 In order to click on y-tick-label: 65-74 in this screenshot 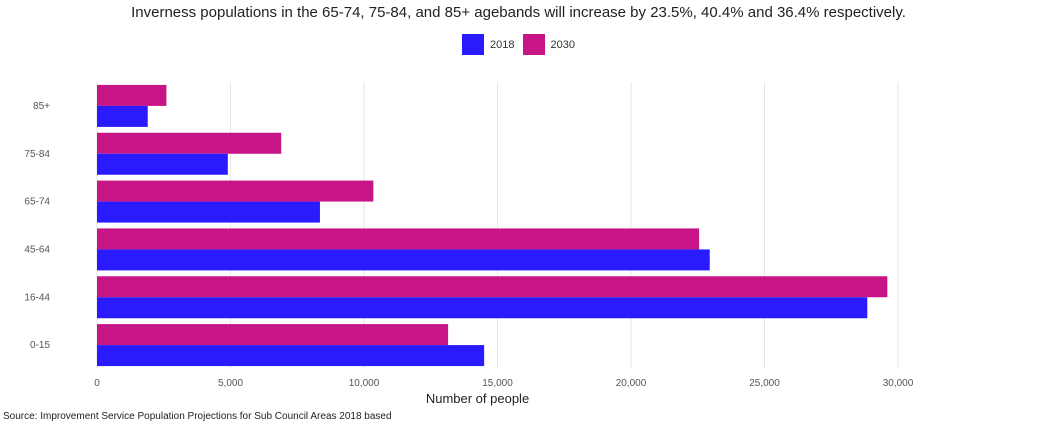, I will do `click(37, 202)`.